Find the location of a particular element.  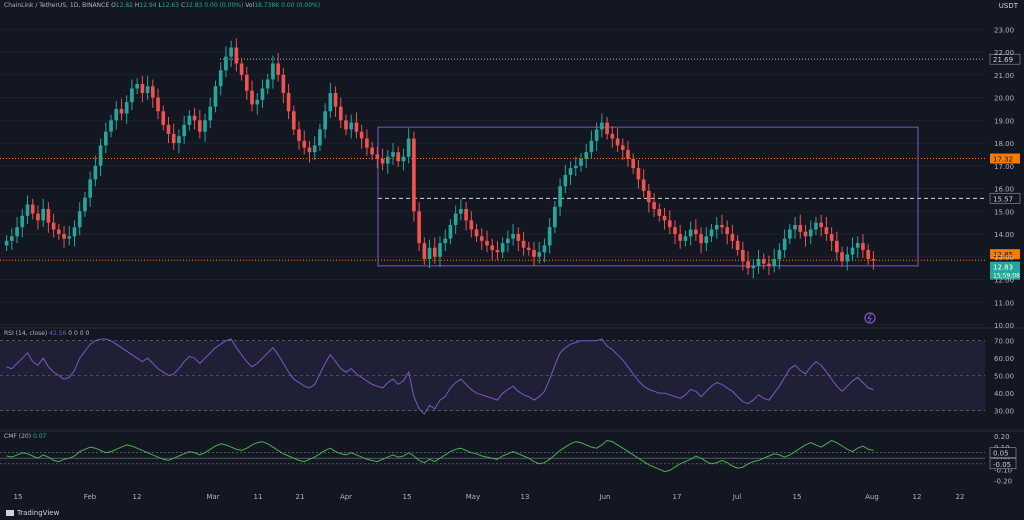

cmf-tick: 0.20 is located at coordinates (1002, 437).